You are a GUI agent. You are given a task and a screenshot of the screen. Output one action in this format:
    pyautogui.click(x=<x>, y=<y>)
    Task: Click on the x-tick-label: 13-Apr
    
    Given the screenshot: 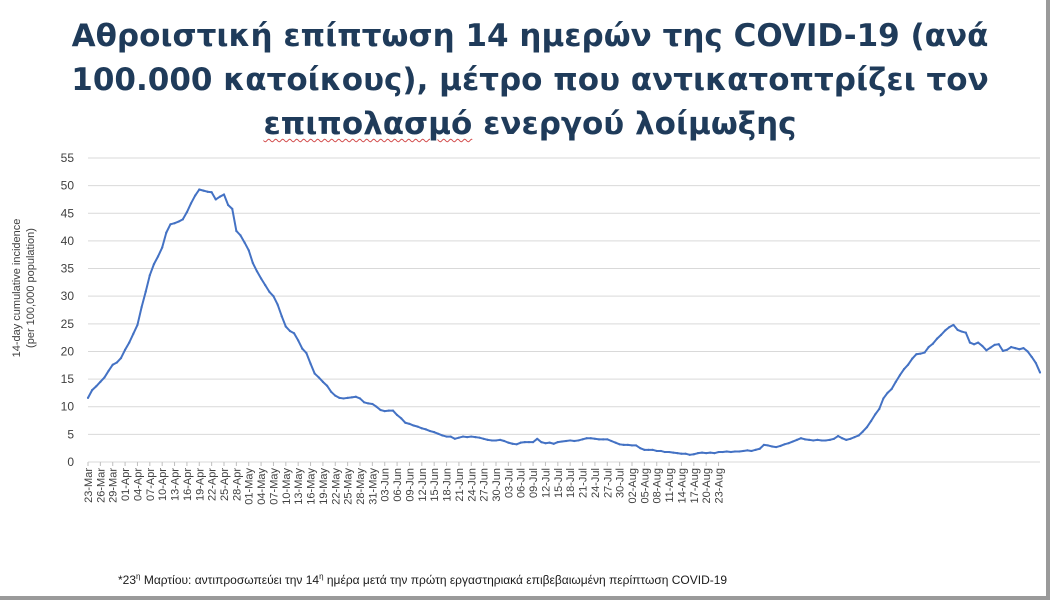 What is the action you would take?
    pyautogui.click(x=176, y=484)
    